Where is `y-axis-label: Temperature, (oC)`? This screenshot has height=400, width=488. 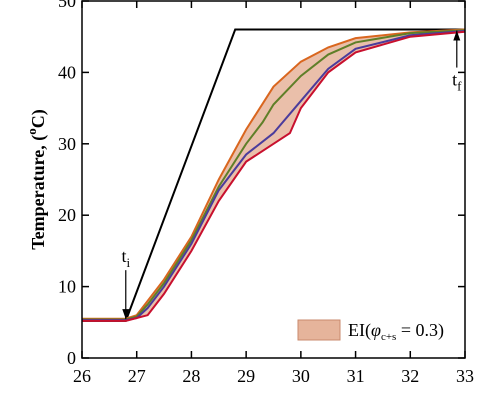 y-axis-label: Temperature, (oC) is located at coordinates (36, 179).